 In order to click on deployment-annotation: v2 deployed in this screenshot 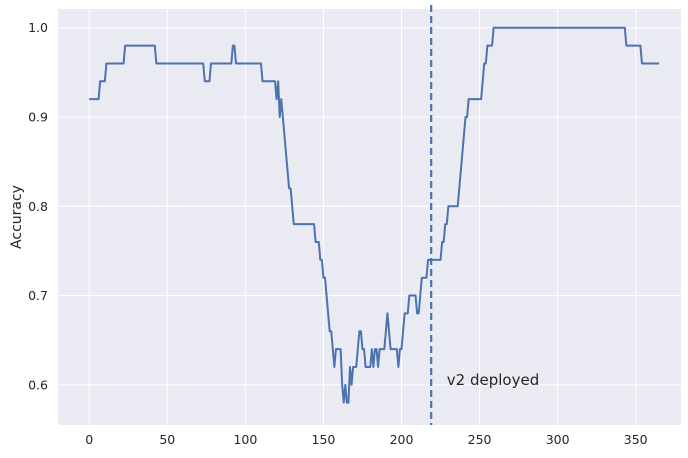, I will do `click(493, 380)`.